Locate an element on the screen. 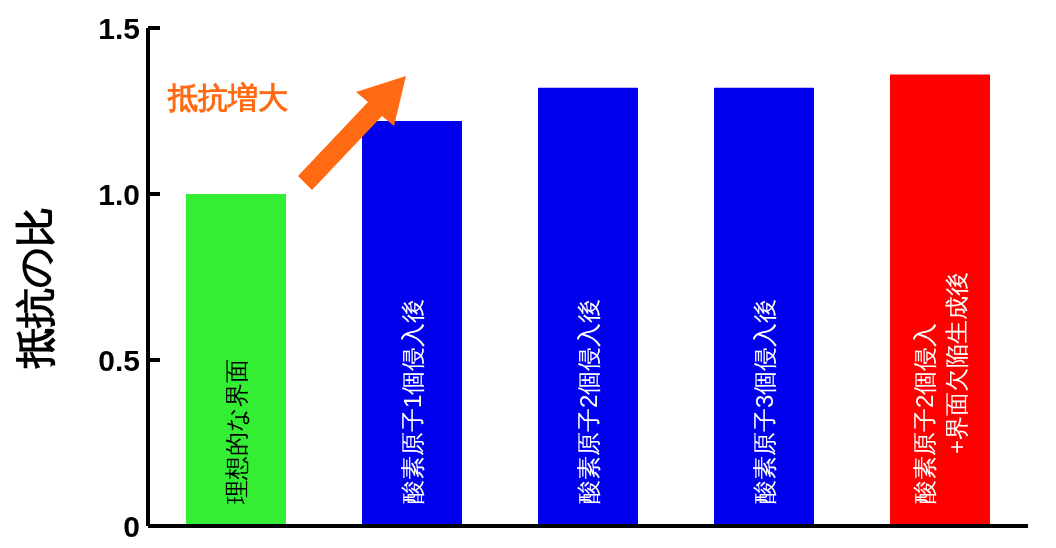 The width and height of the screenshot is (1056, 548). y-tick-label: 0.5 is located at coordinates (119, 360).